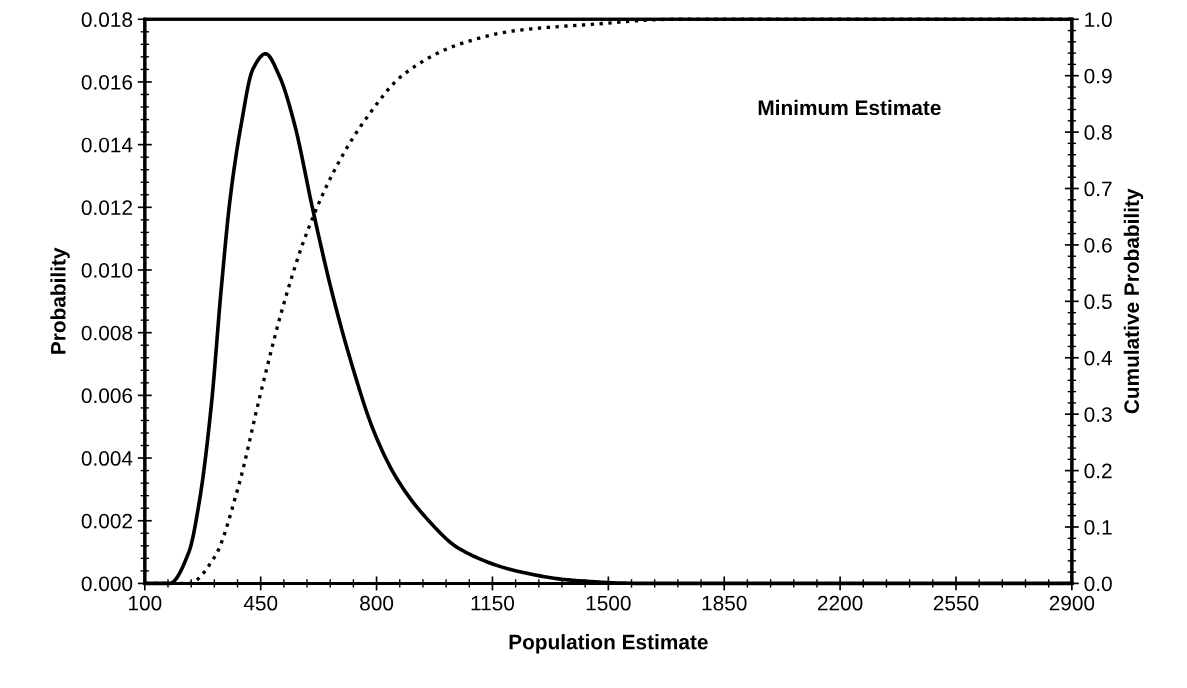 The width and height of the screenshot is (1187, 688). What do you see at coordinates (1098, 245) in the screenshot?
I see `y2-tick-label: 0.6` at bounding box center [1098, 245].